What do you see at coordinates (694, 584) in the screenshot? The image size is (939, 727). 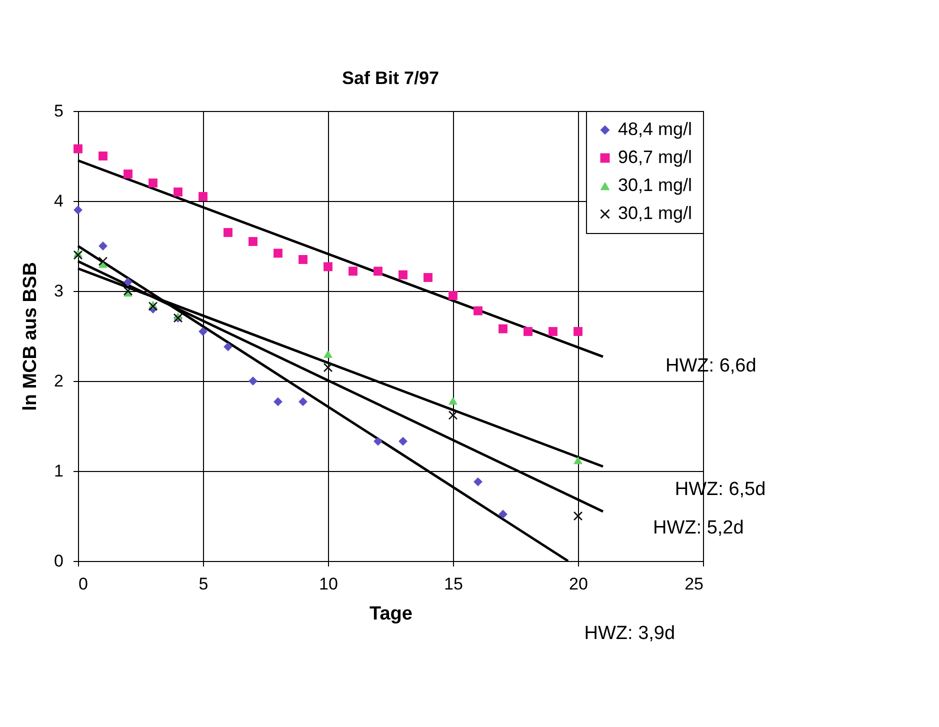 I see `x-tick-label: 25` at bounding box center [694, 584].